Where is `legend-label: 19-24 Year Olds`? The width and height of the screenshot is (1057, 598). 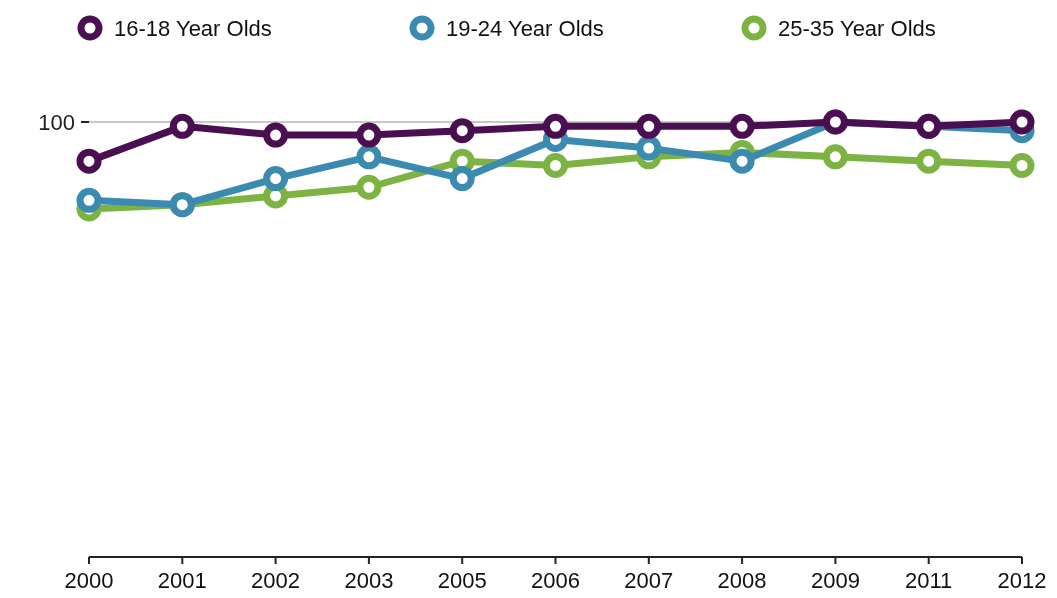 legend-label: 19-24 Year Olds is located at coordinates (525, 28).